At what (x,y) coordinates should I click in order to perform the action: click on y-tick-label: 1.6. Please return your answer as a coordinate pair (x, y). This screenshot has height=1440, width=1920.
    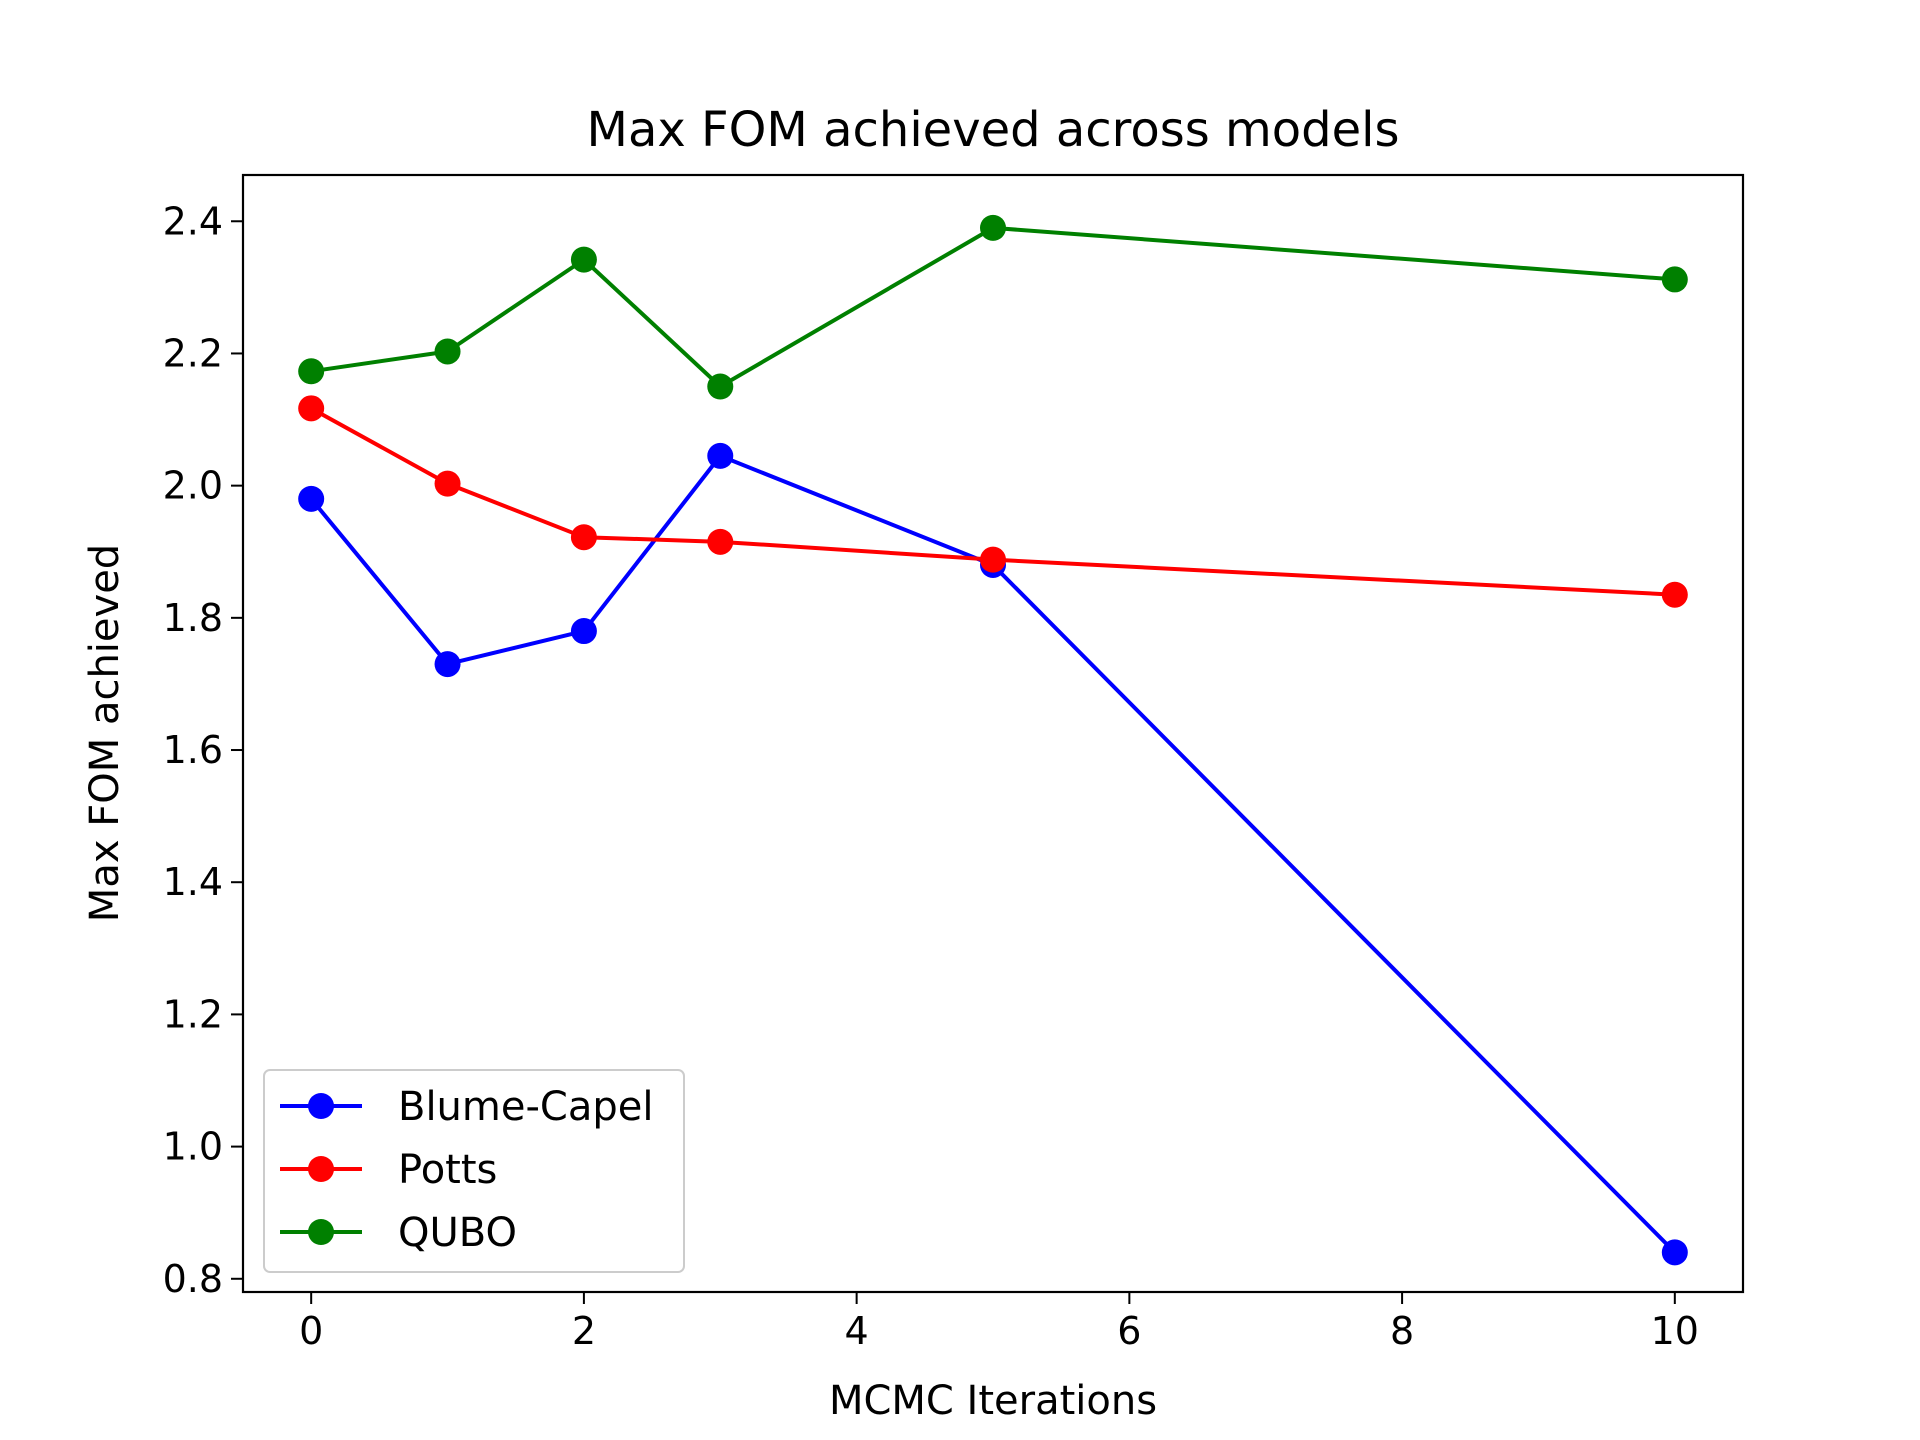
    Looking at the image, I should click on (193, 750).